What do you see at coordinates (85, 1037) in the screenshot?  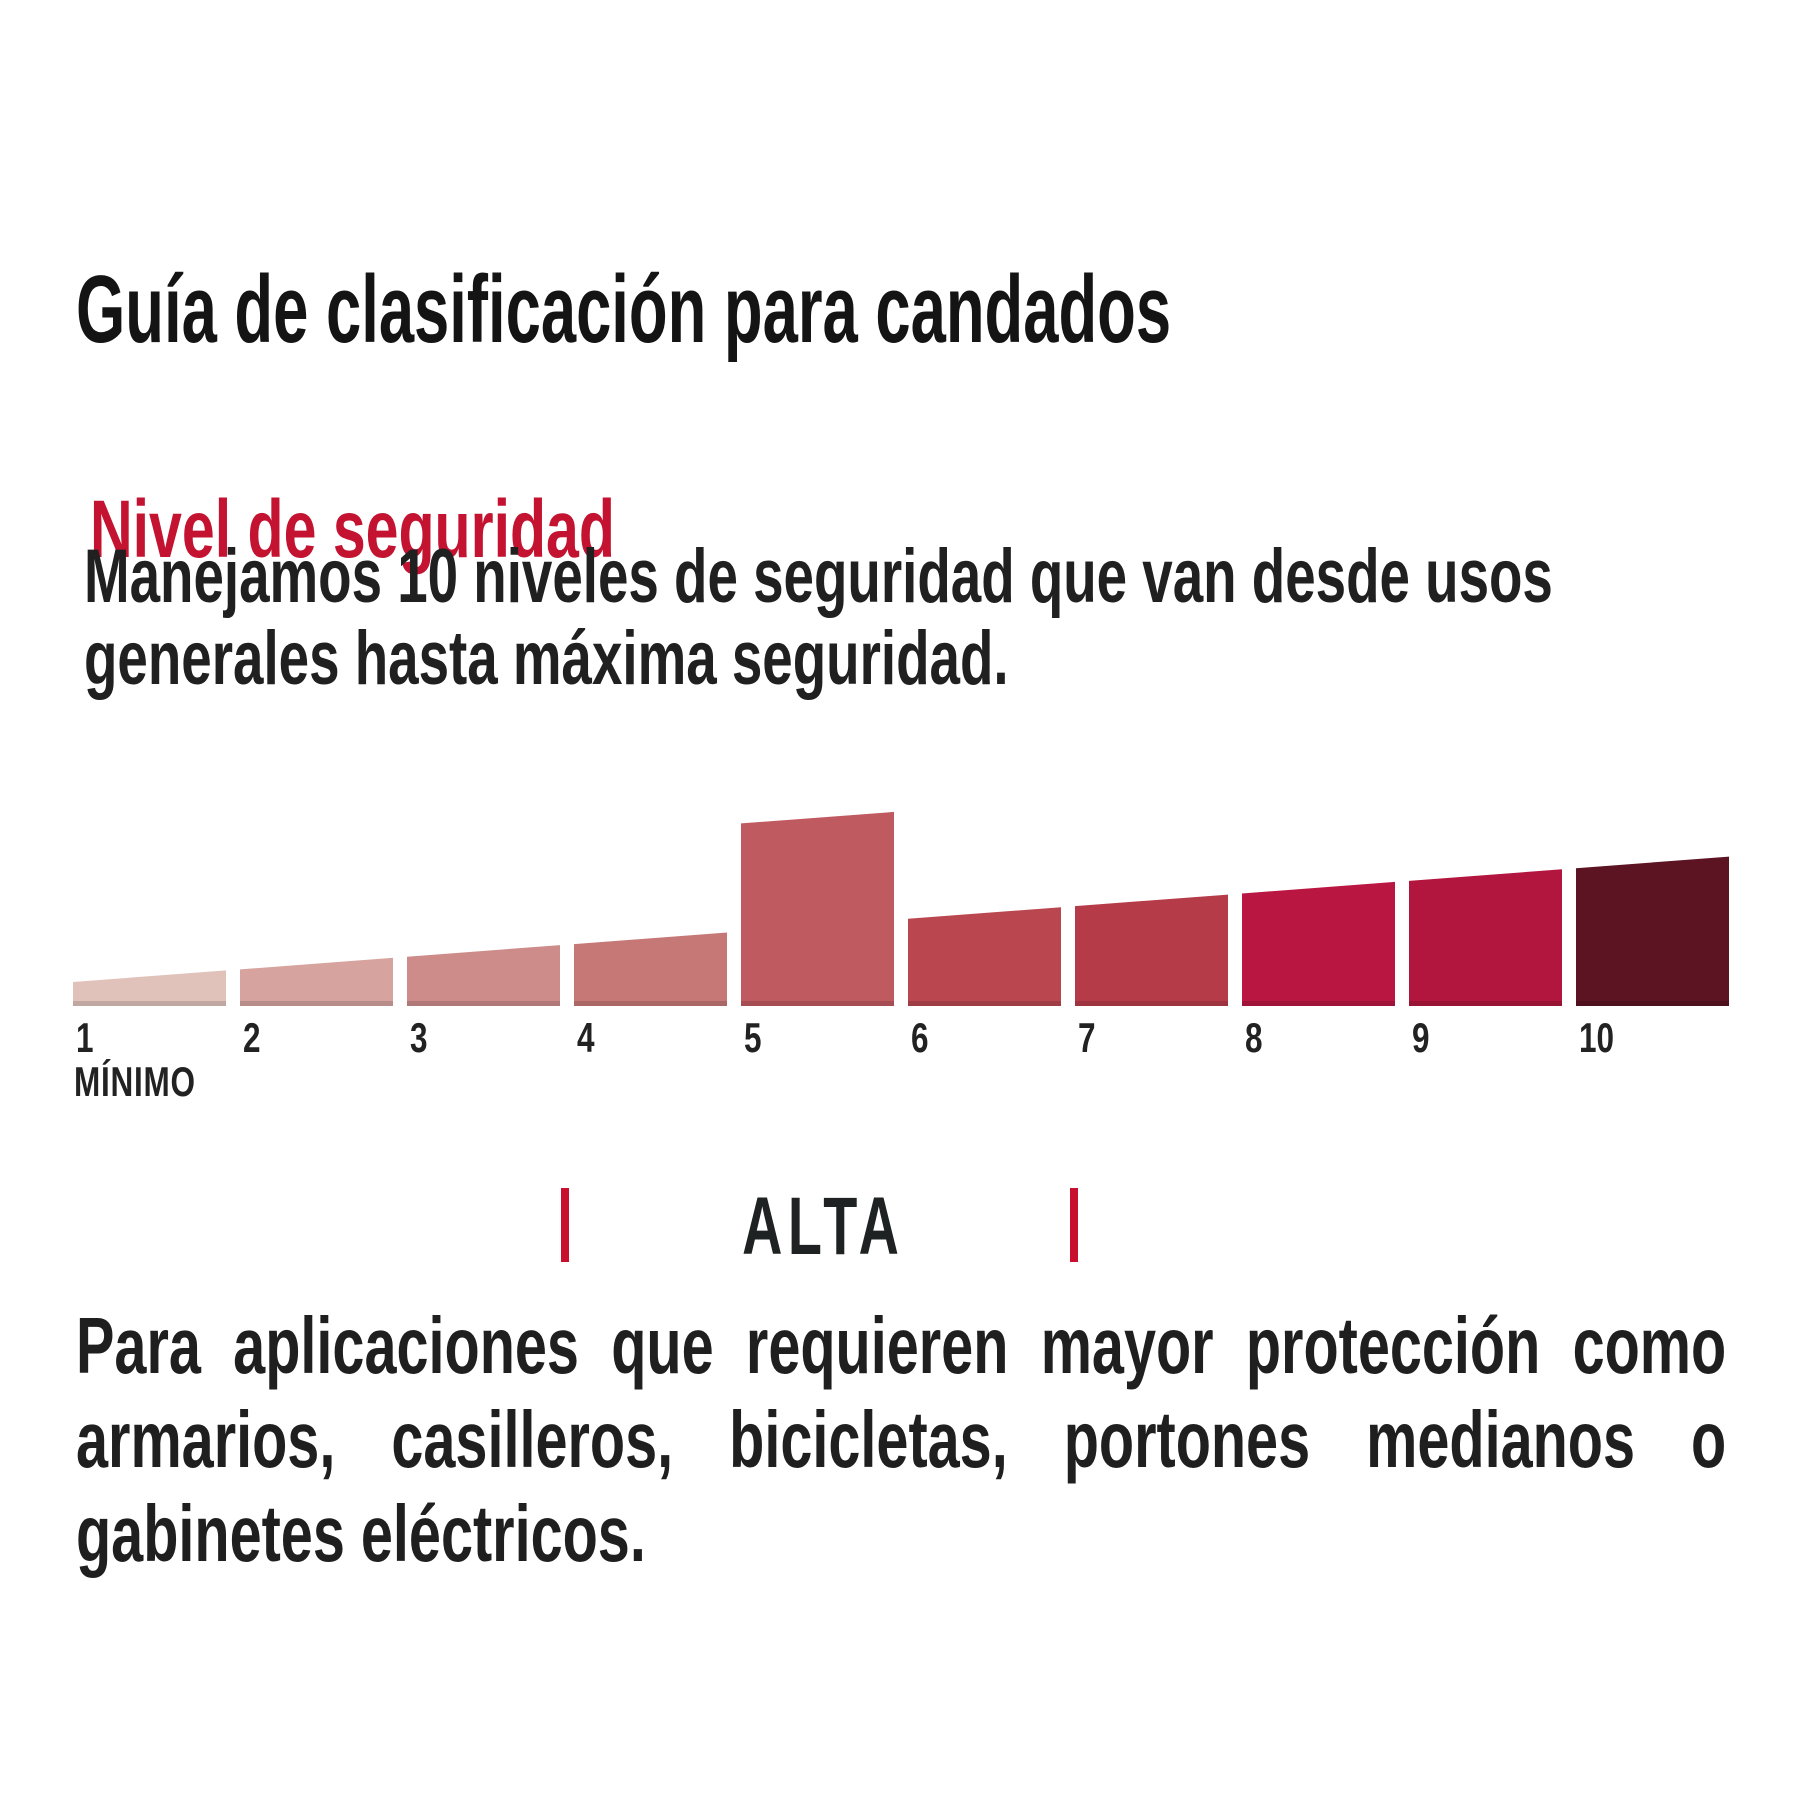 I see `bar-axis-label-text: 1` at bounding box center [85, 1037].